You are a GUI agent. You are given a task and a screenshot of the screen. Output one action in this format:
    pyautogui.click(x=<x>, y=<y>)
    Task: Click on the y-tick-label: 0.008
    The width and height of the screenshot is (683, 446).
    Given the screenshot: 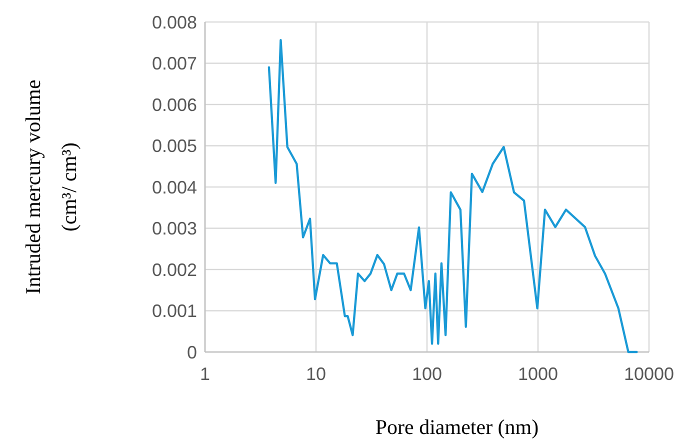 What is the action you would take?
    pyautogui.click(x=174, y=22)
    